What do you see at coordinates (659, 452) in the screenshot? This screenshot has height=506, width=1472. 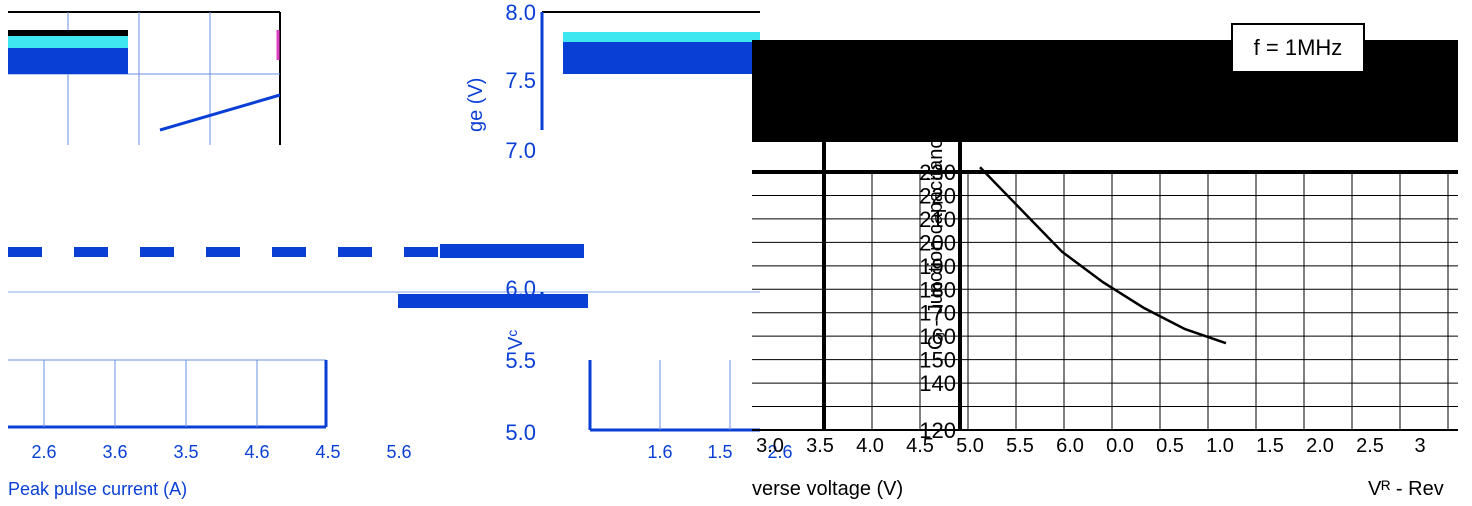 I see `middle-x-tick-label: 1.6` at bounding box center [659, 452].